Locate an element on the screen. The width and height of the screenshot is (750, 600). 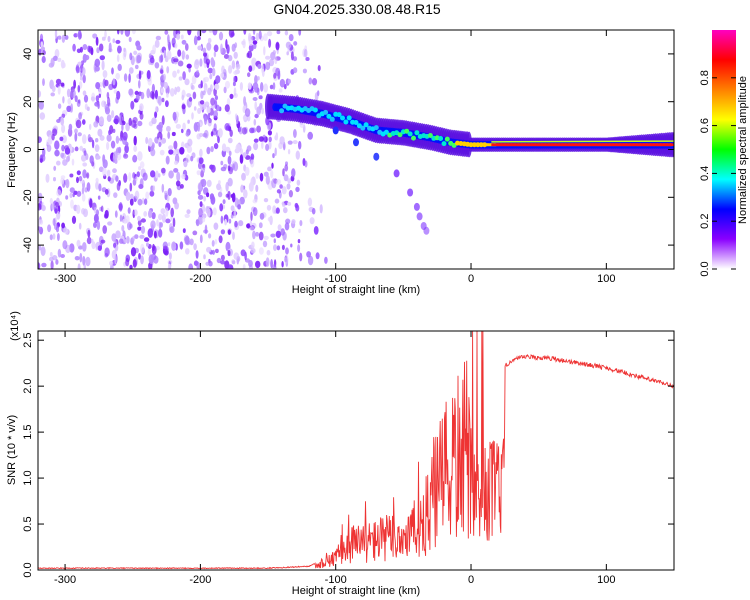
y-tick-label: 0 is located at coordinates (28, 149).